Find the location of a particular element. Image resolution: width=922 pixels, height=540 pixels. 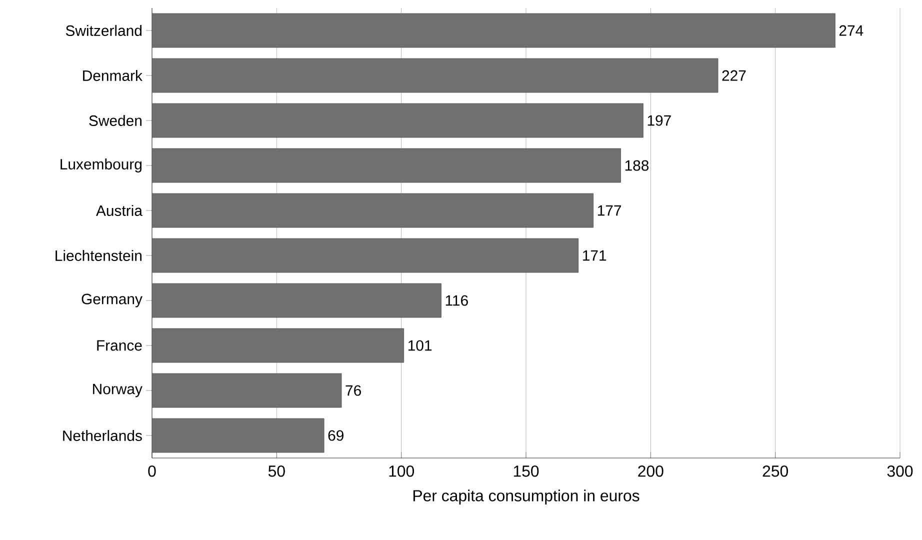

data-label: 171 is located at coordinates (594, 255).